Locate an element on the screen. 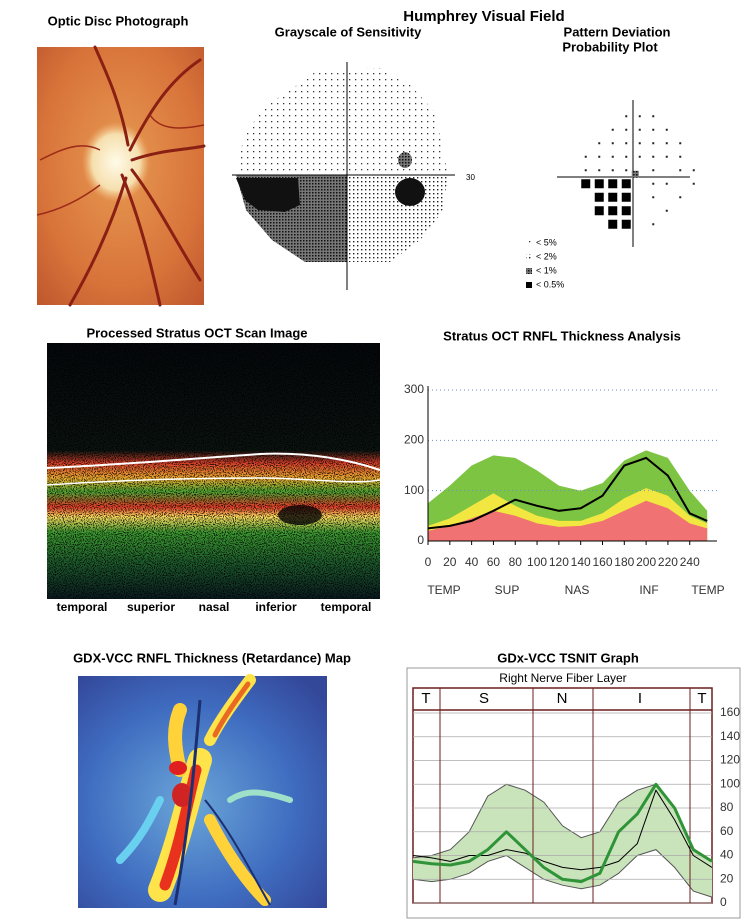 This screenshot has height=923, width=750. gdx-retardance-map is located at coordinates (202, 791).